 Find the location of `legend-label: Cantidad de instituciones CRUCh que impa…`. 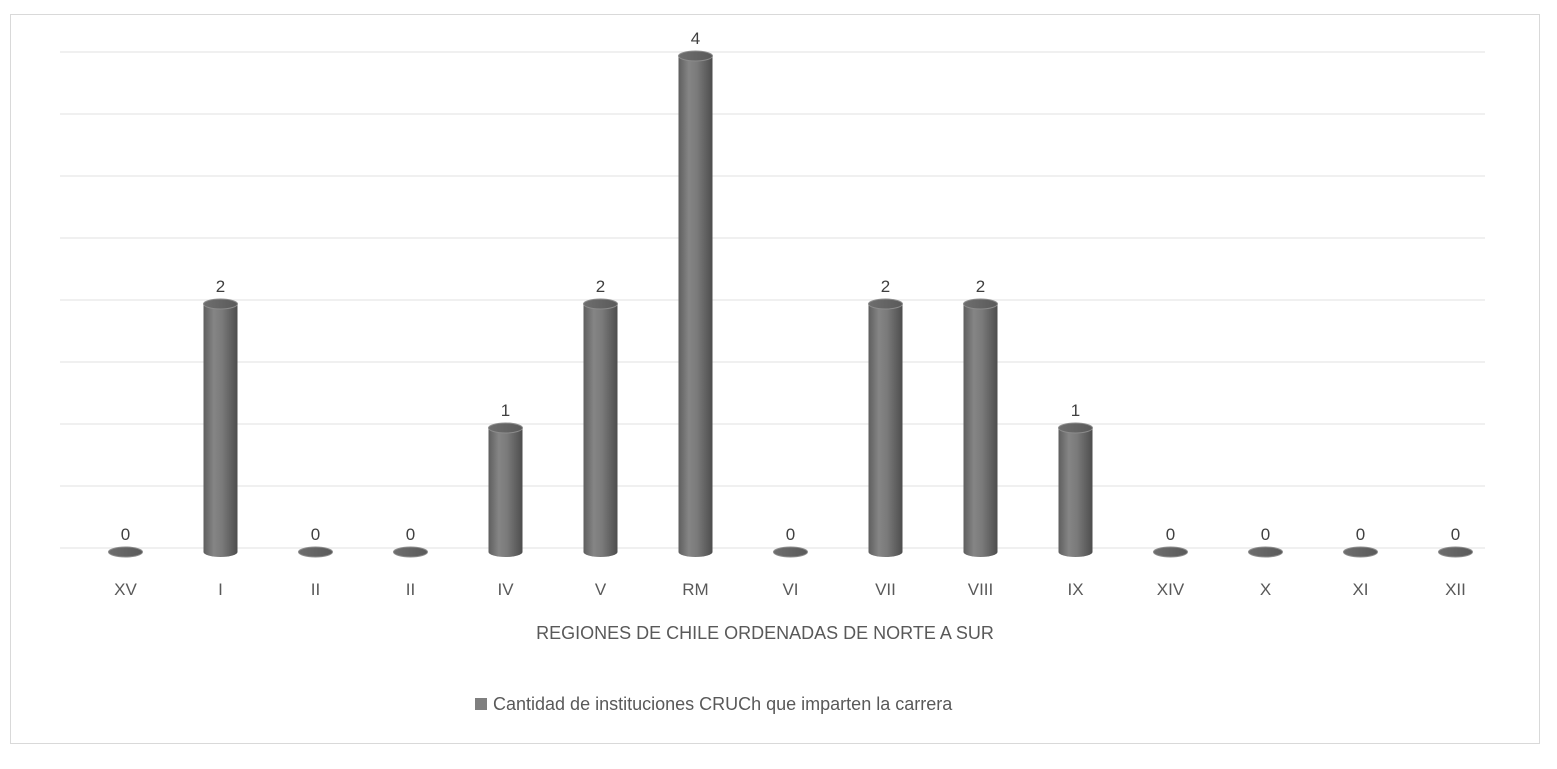

legend-label: Cantidad de instituciones CRUCh que impa… is located at coordinates (723, 704).